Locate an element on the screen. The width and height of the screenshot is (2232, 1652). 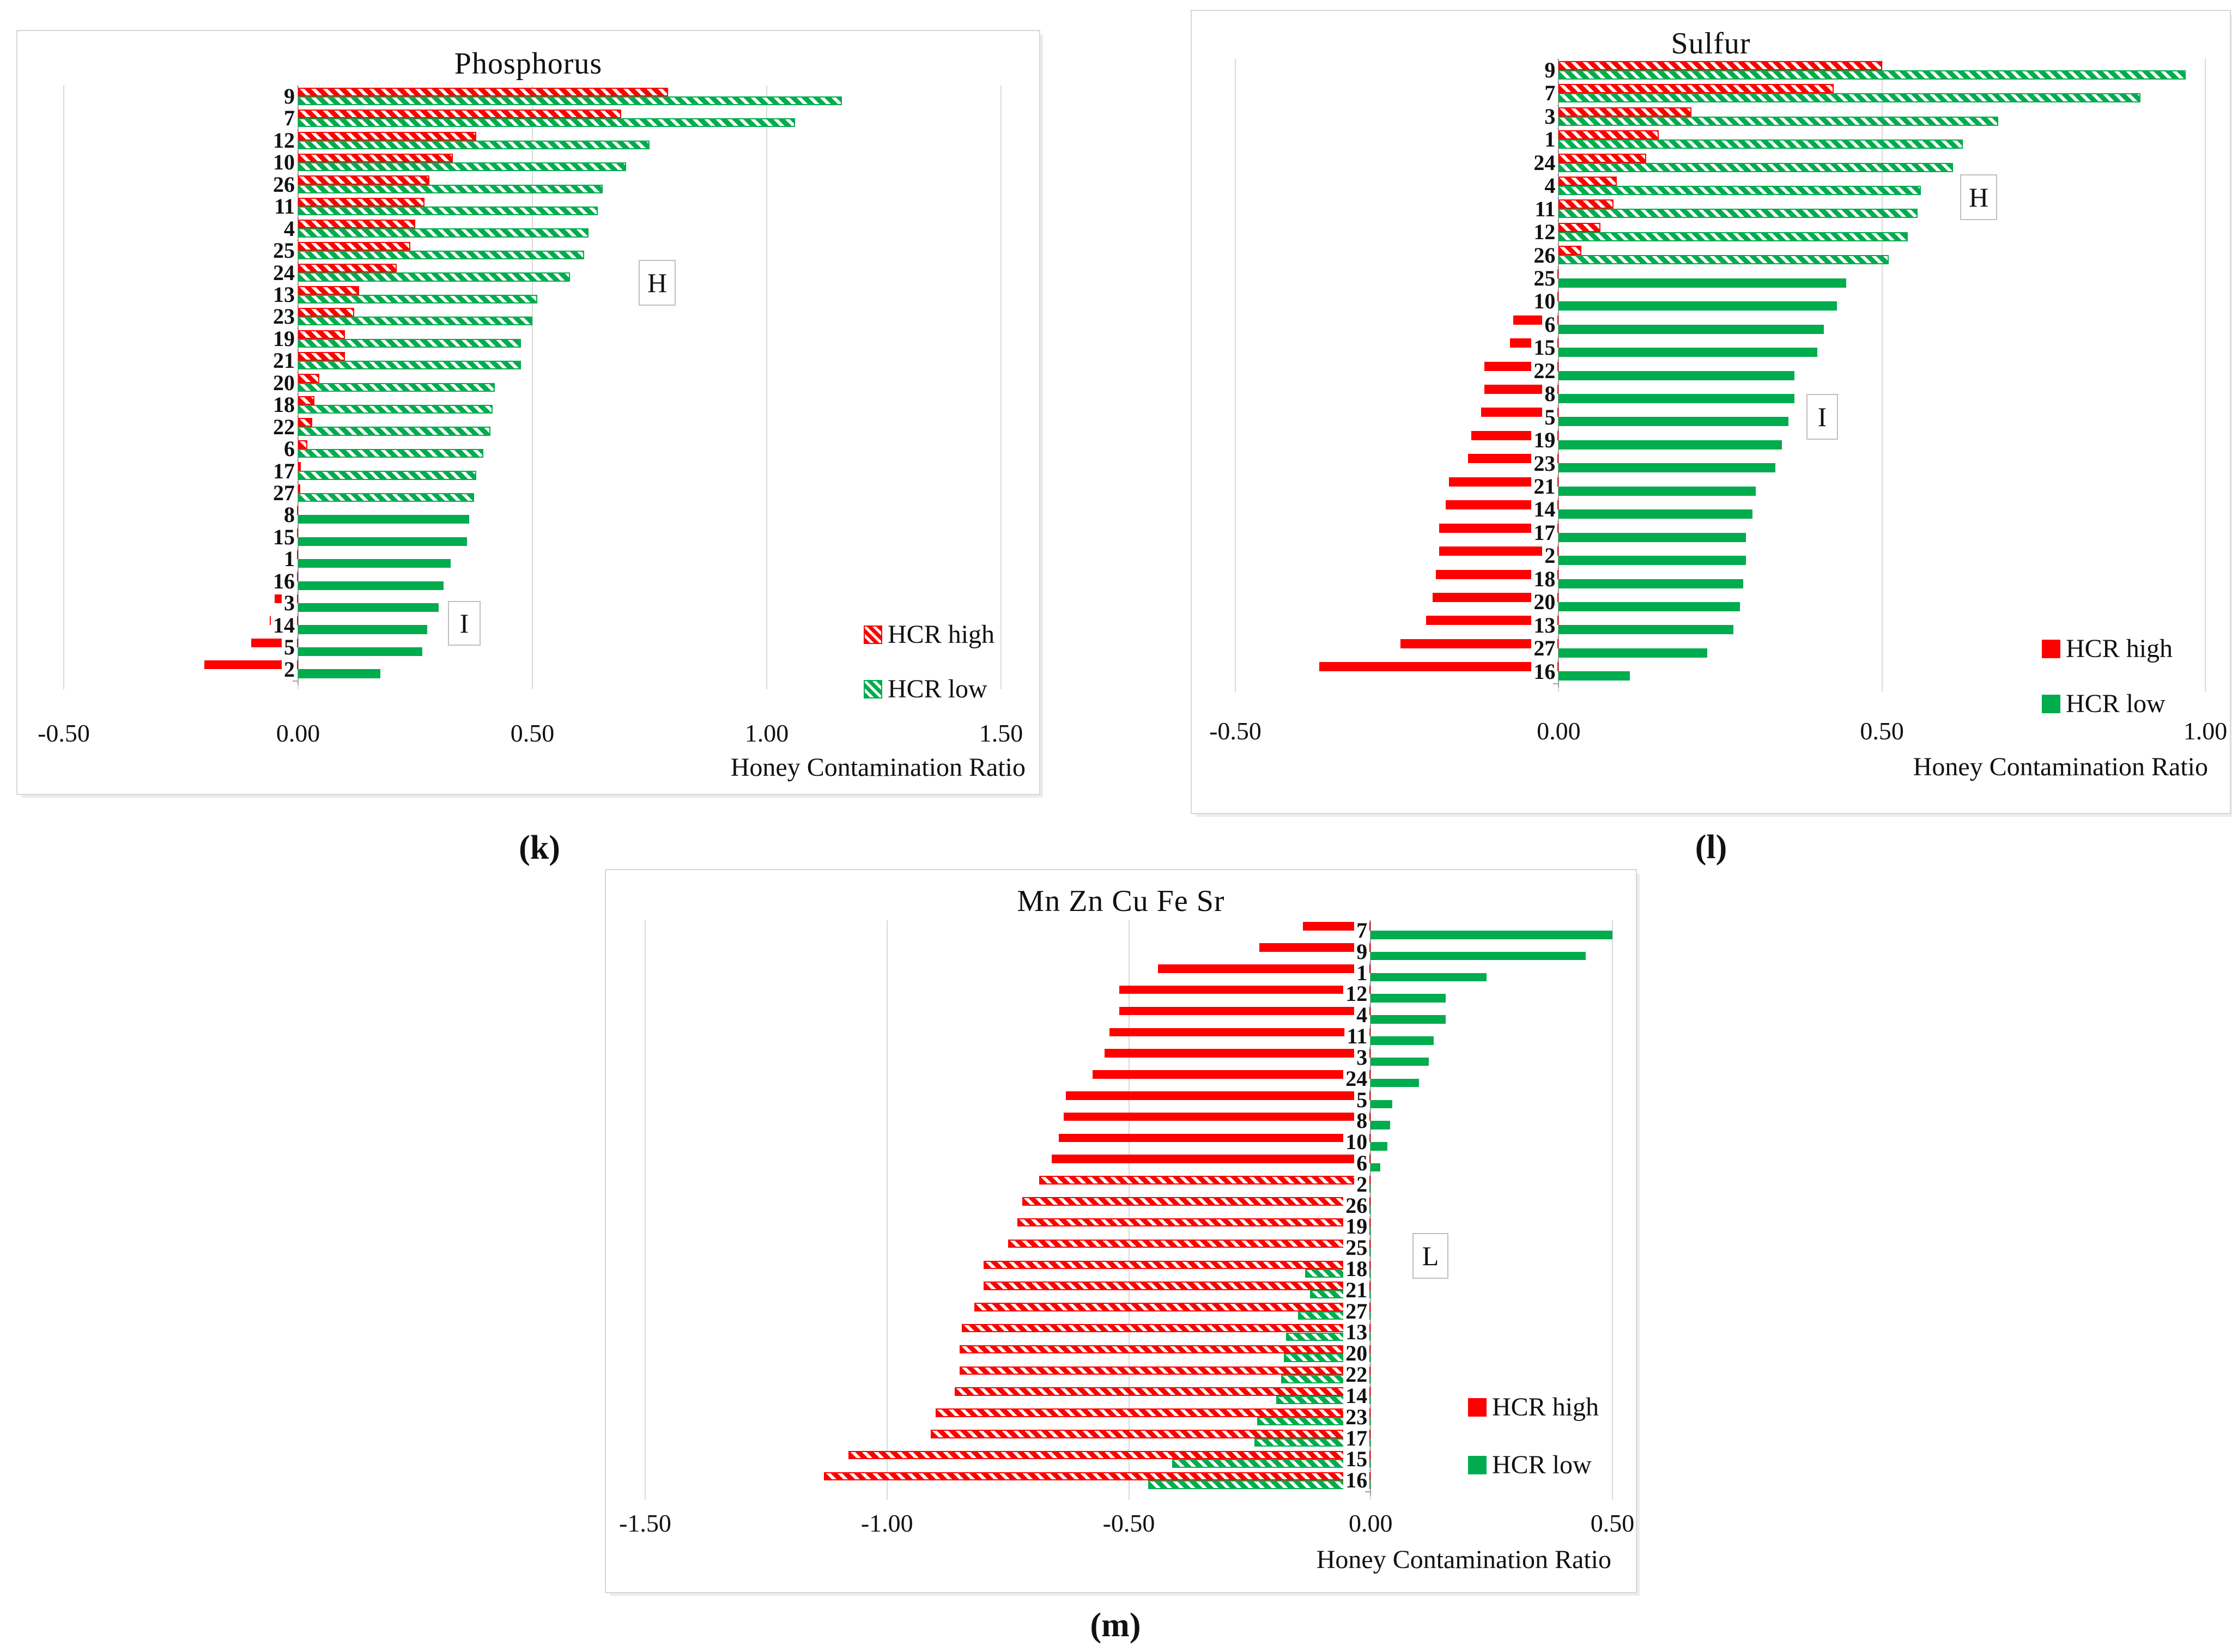
cluster-label-i-box: I is located at coordinates (1822, 417).